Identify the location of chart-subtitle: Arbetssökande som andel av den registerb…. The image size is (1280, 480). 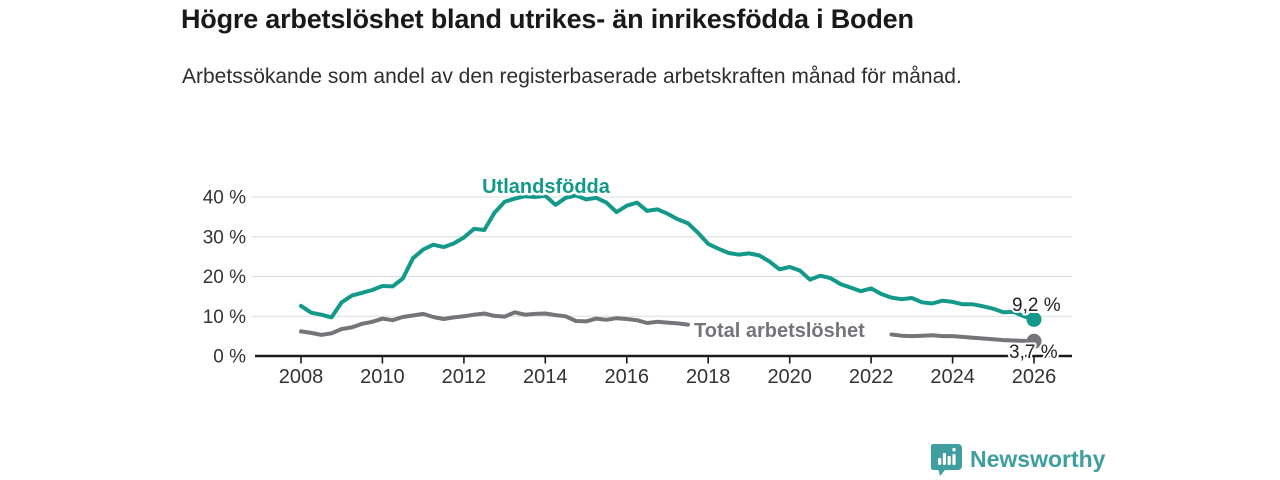
(572, 76).